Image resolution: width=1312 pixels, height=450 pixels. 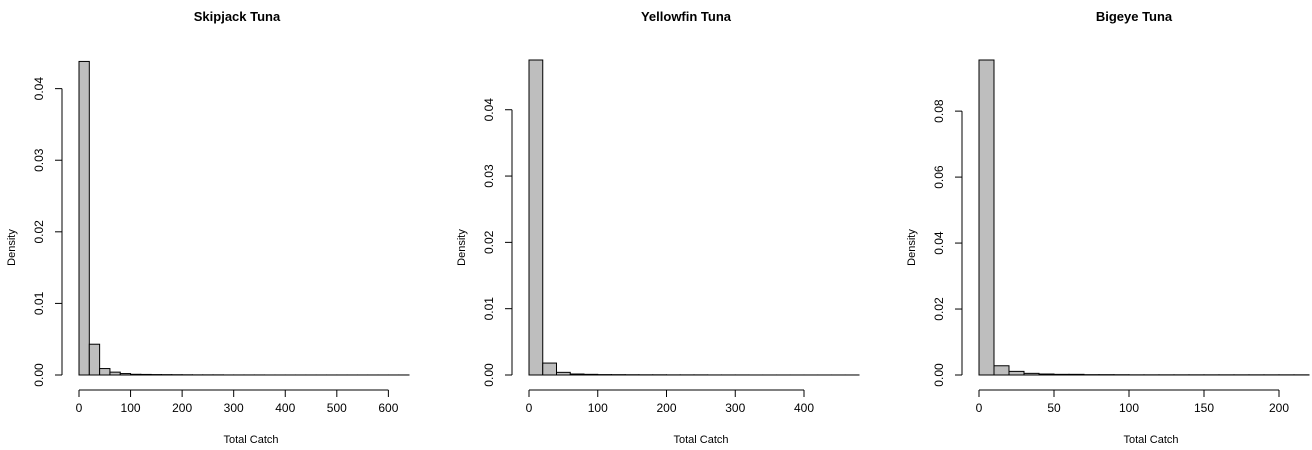 I want to click on x-tick-label: 500, so click(x=337, y=408).